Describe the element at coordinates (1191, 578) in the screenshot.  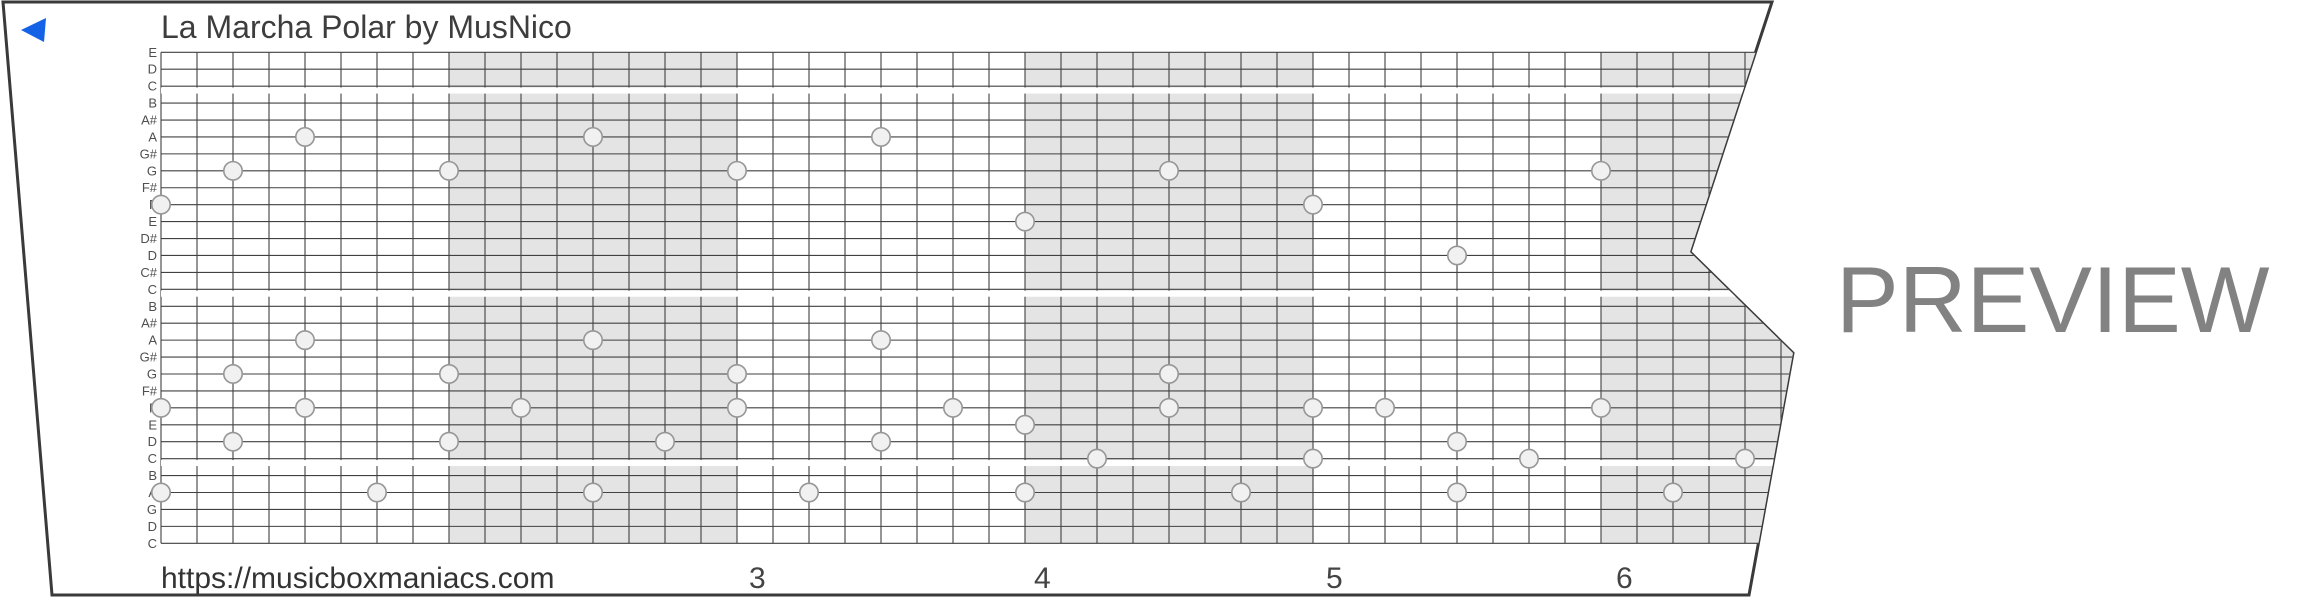
I see `measure-numbers: 3 4 5 6` at that location.